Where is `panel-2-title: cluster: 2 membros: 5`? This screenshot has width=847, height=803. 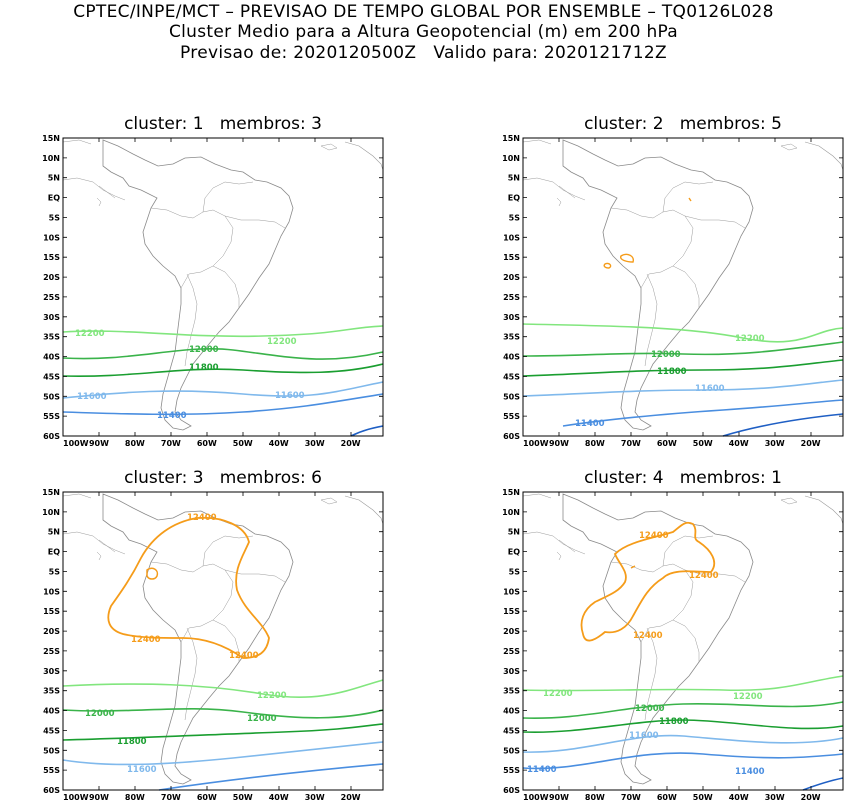 panel-2-title: cluster: 2 membros: 5 is located at coordinates (683, 124).